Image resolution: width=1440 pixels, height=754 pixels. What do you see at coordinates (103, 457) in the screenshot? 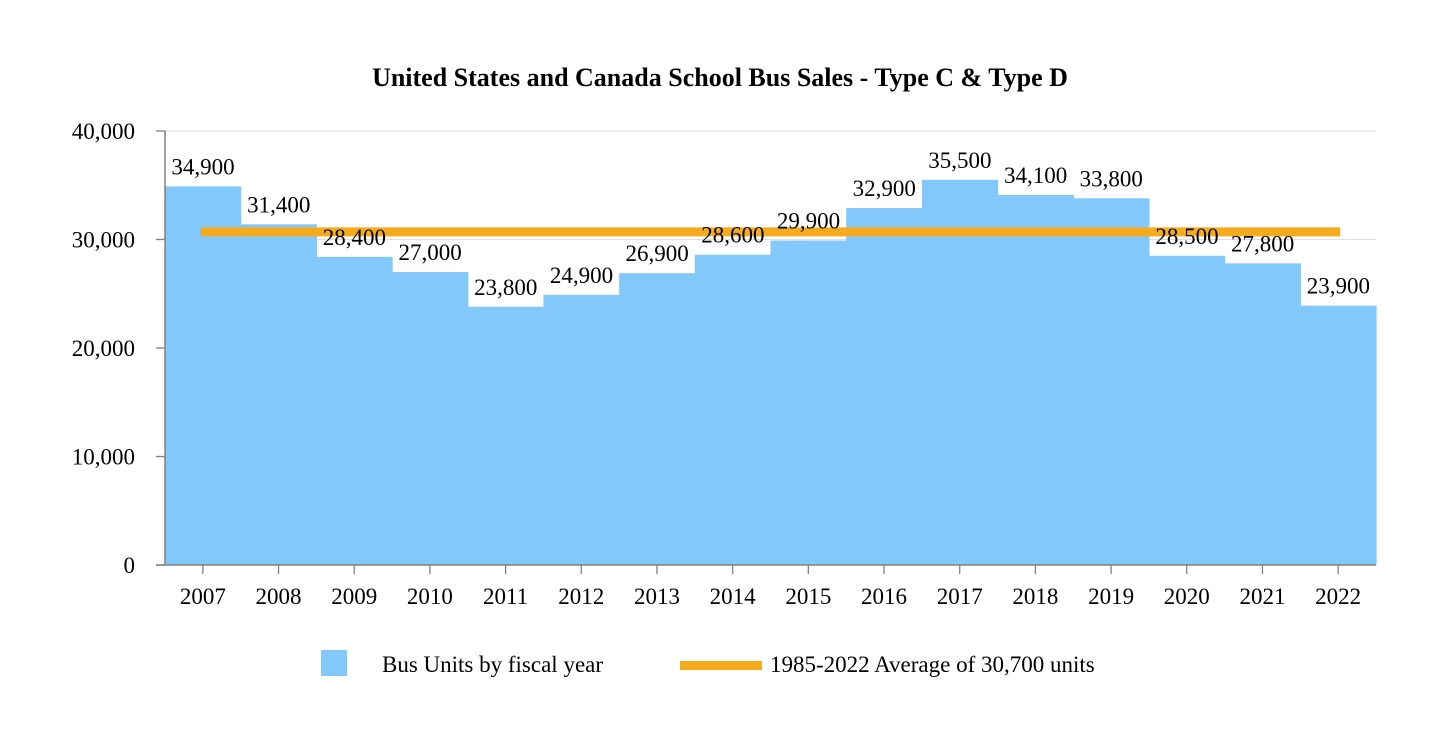
I see `y-tick-label-1: 10,000` at bounding box center [103, 457].